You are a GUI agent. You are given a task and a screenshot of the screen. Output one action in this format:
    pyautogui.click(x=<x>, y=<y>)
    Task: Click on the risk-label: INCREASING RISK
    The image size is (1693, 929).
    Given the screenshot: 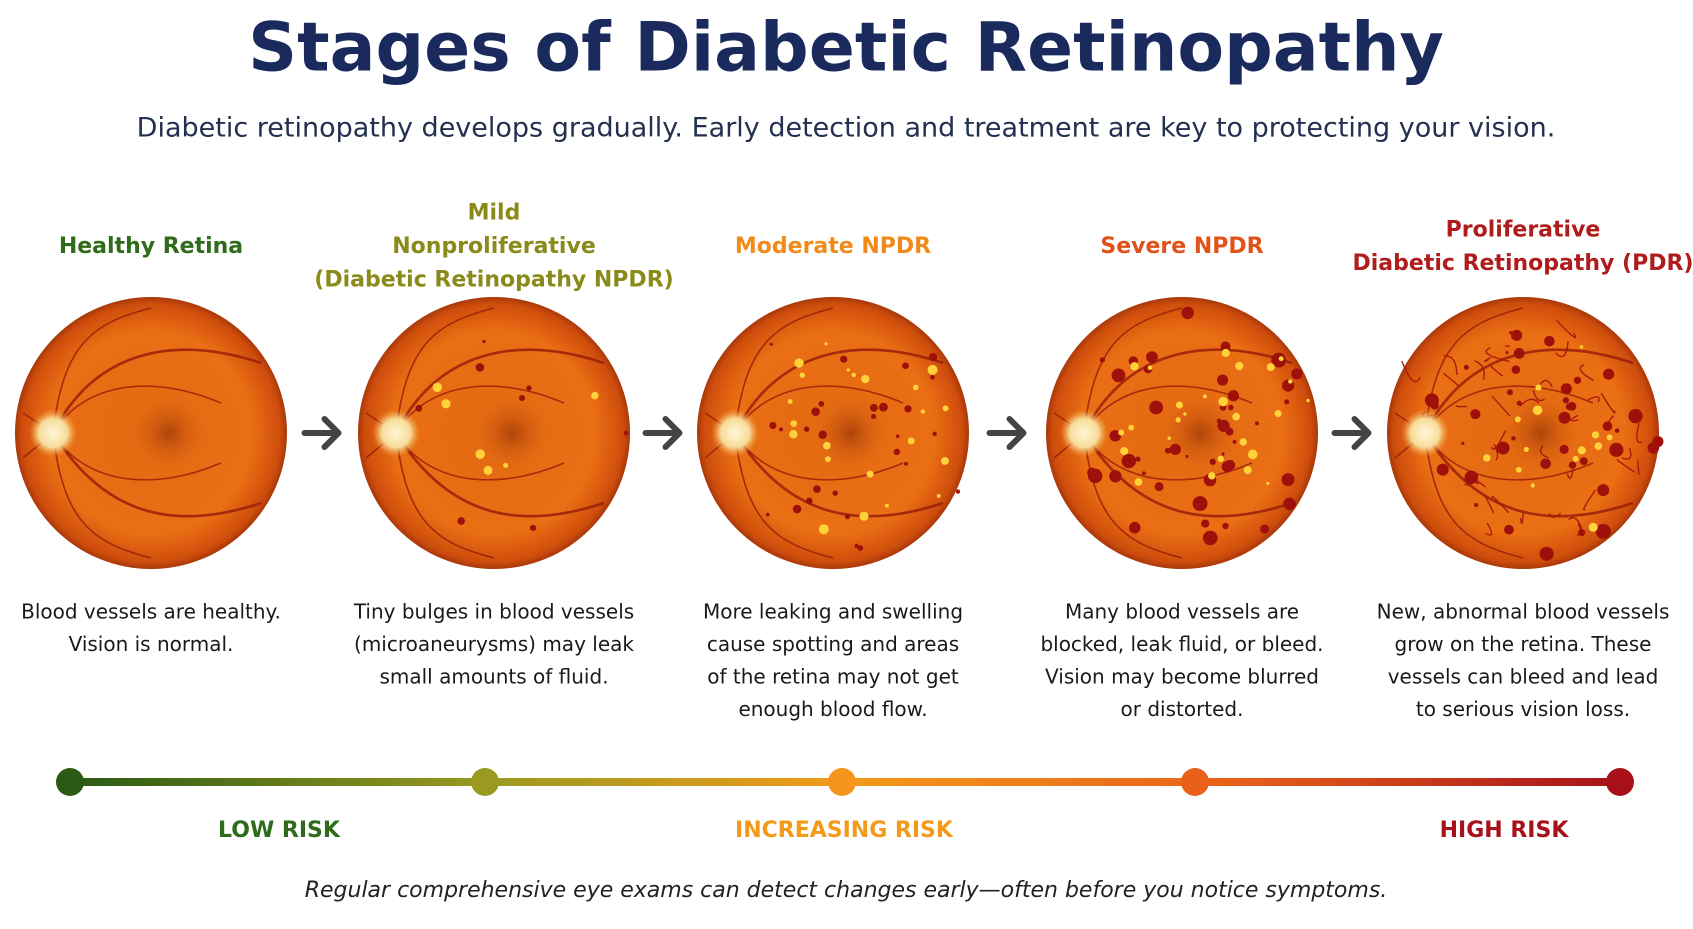 What is the action you would take?
    pyautogui.click(x=844, y=830)
    